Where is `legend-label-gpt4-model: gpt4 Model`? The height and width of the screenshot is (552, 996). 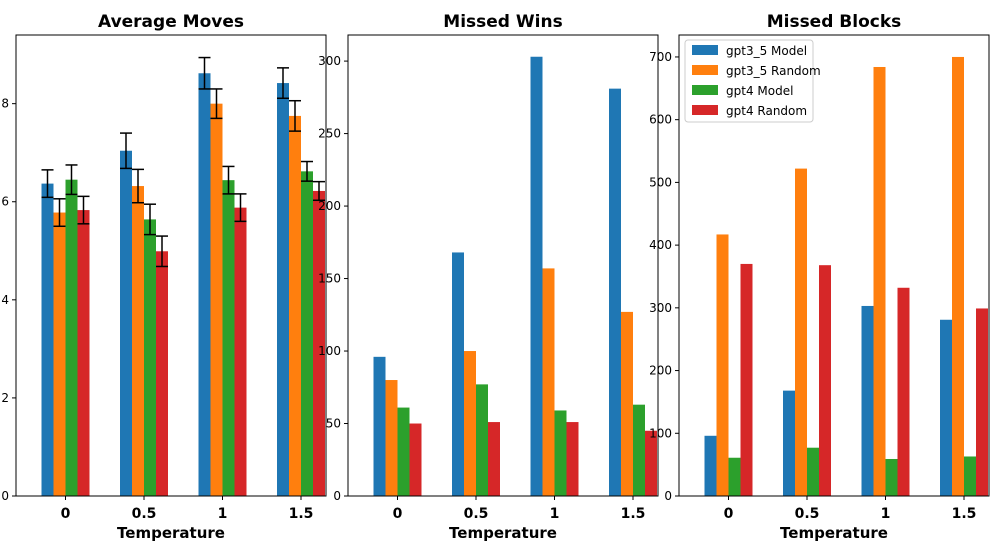
legend-label-gpt4-model: gpt4 Model is located at coordinates (759, 91).